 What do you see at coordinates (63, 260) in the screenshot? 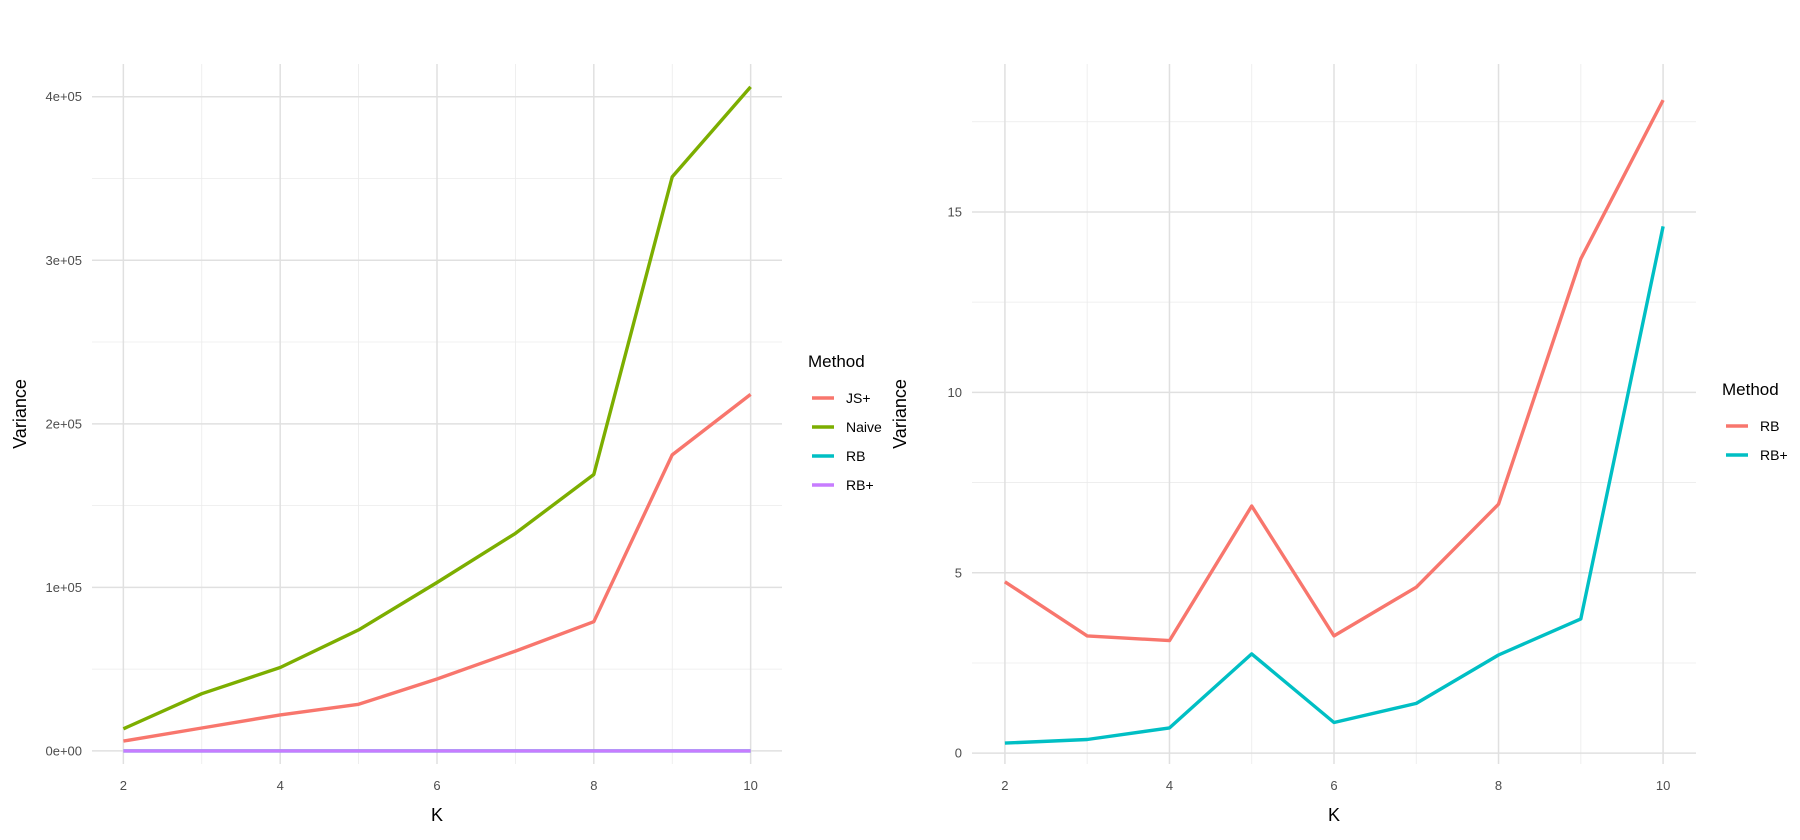
I see `y-tick-label: 3e+05` at bounding box center [63, 260].